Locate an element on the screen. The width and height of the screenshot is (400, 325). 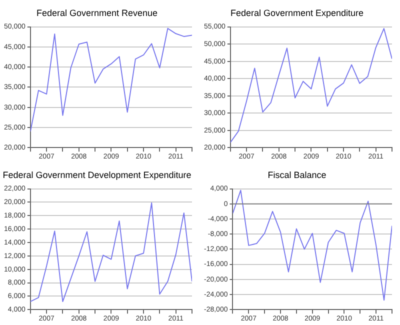
chart-title: Federal Government Development Expenditure is located at coordinates (97, 175).